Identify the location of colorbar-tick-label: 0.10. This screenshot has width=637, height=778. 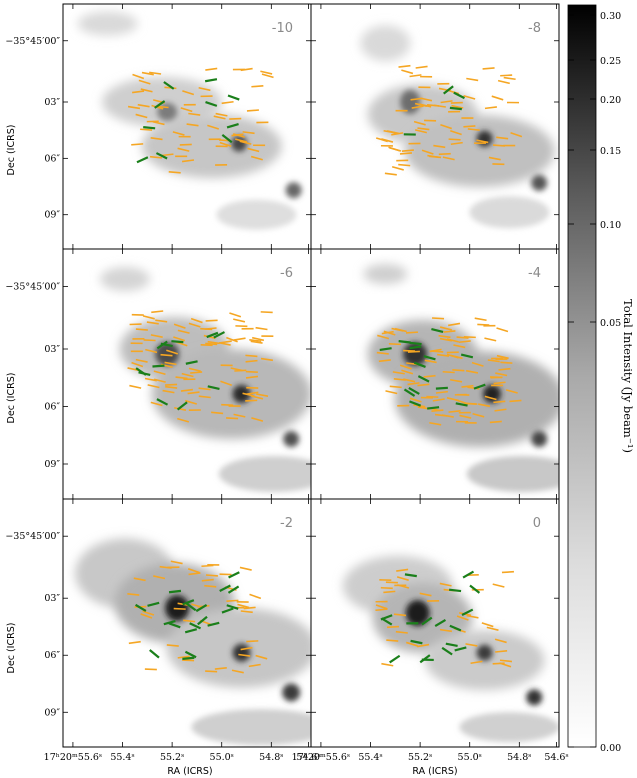
(610, 225).